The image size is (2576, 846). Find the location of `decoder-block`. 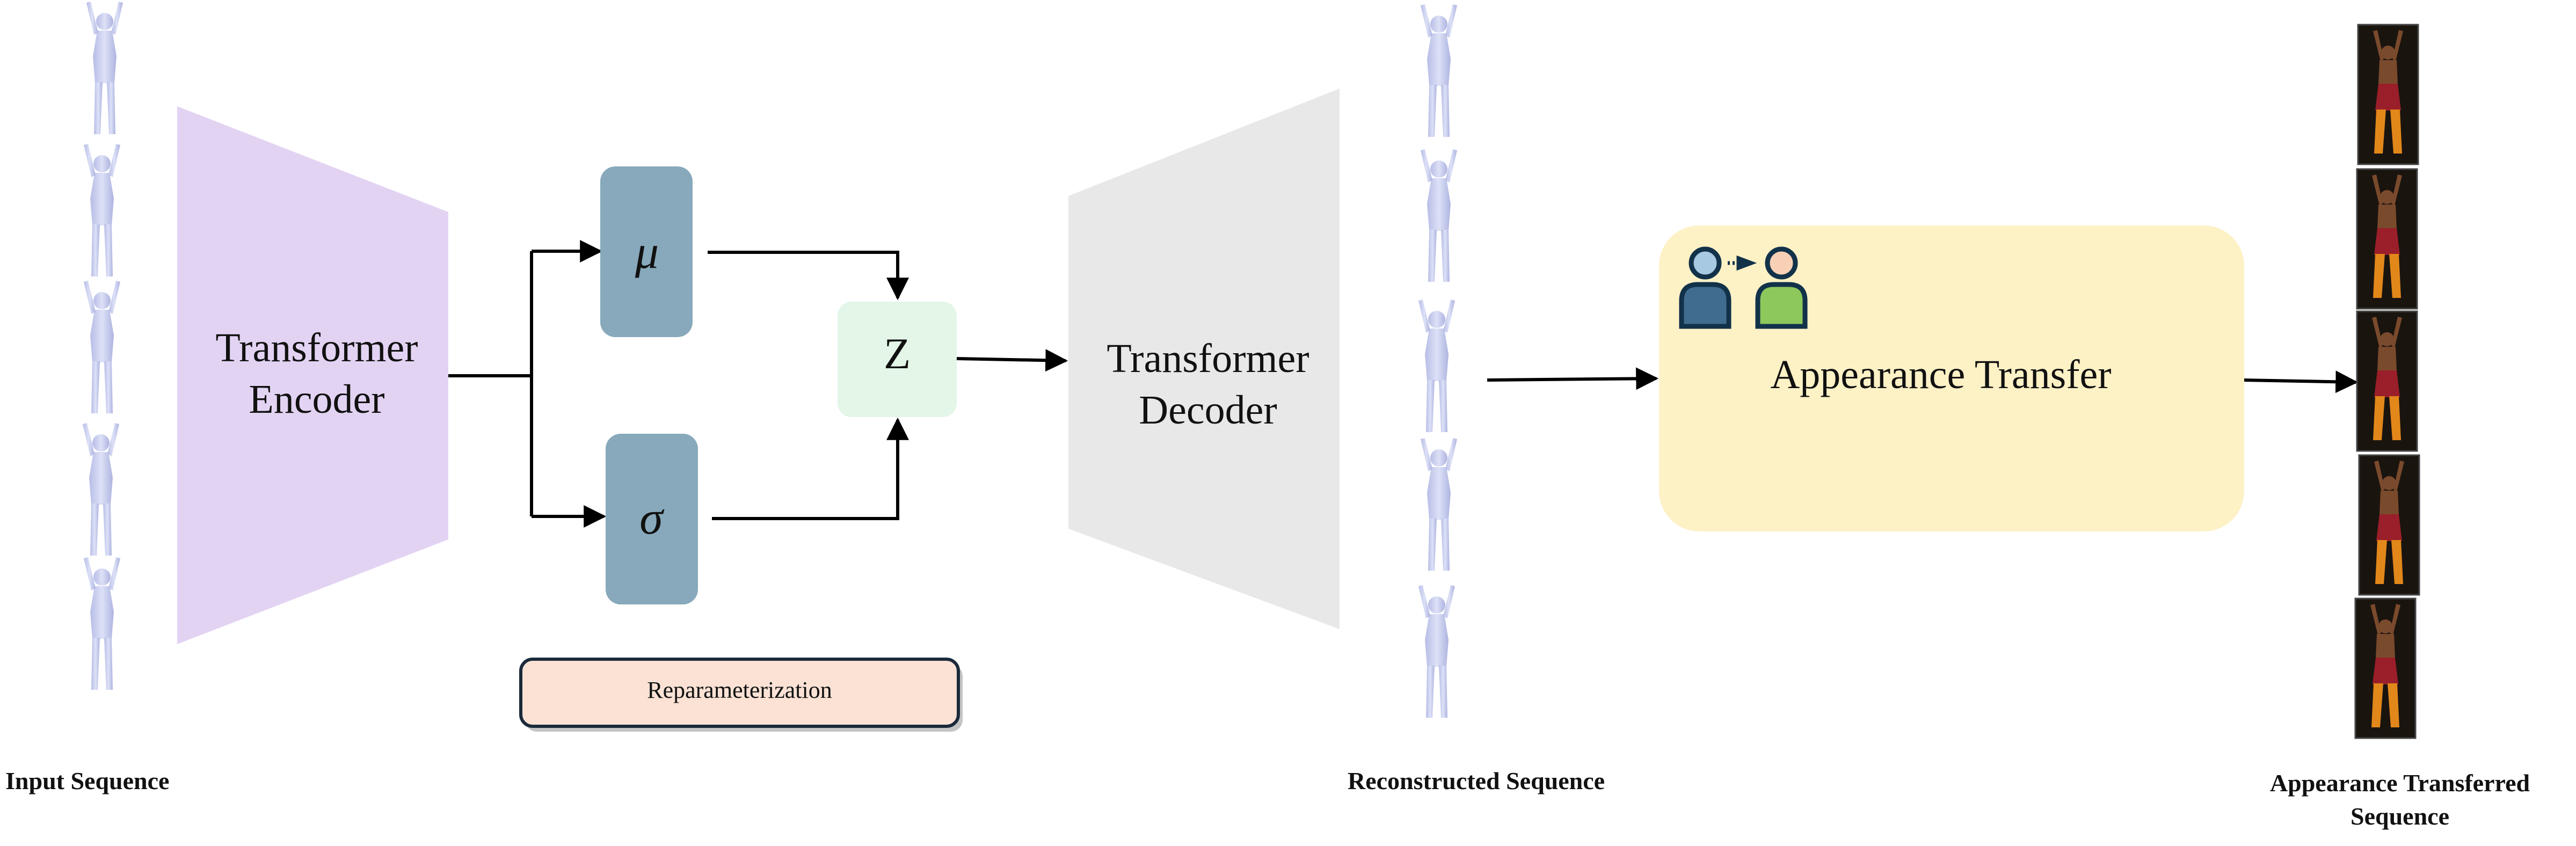

decoder-block is located at coordinates (1204, 359).